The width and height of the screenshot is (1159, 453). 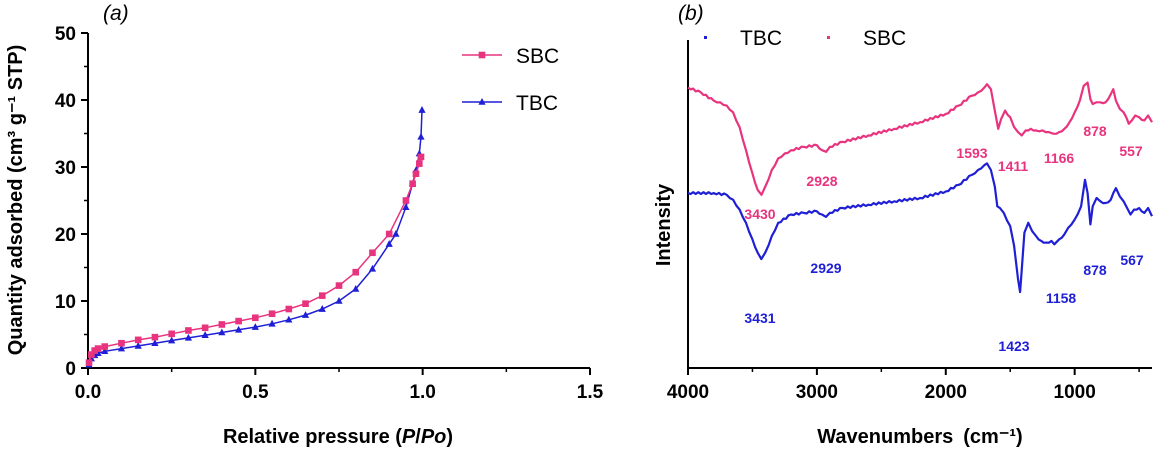 What do you see at coordinates (71, 202) in the screenshot?
I see `panel-a-y-ticks: 0 10 20 30 40 50` at bounding box center [71, 202].